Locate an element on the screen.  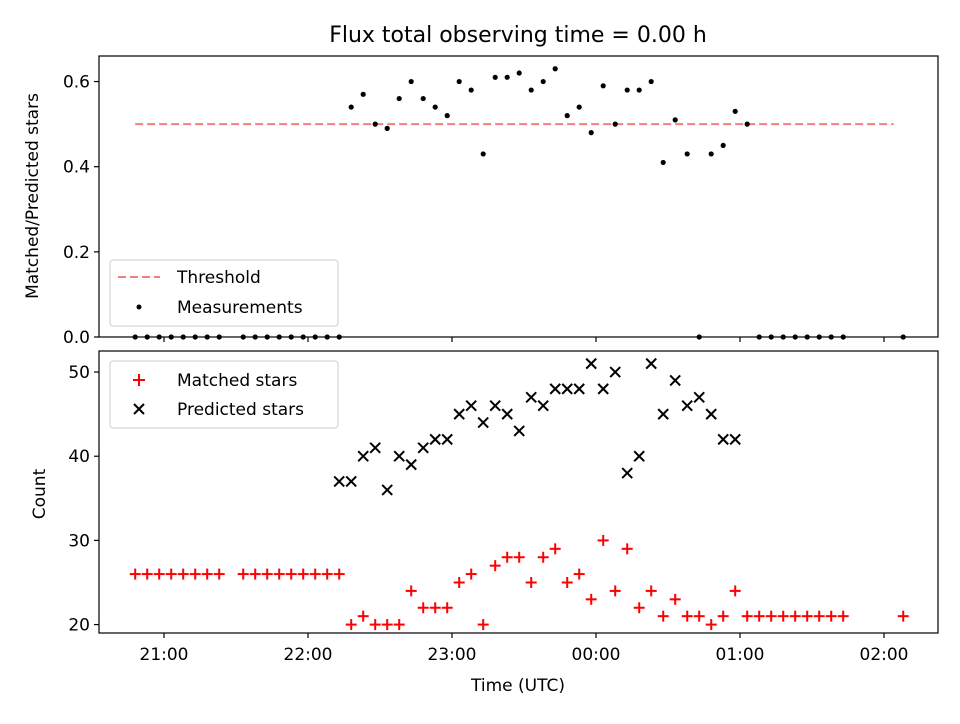
top-chart-title: Flux total observing time = 0.00 h is located at coordinates (518, 35).